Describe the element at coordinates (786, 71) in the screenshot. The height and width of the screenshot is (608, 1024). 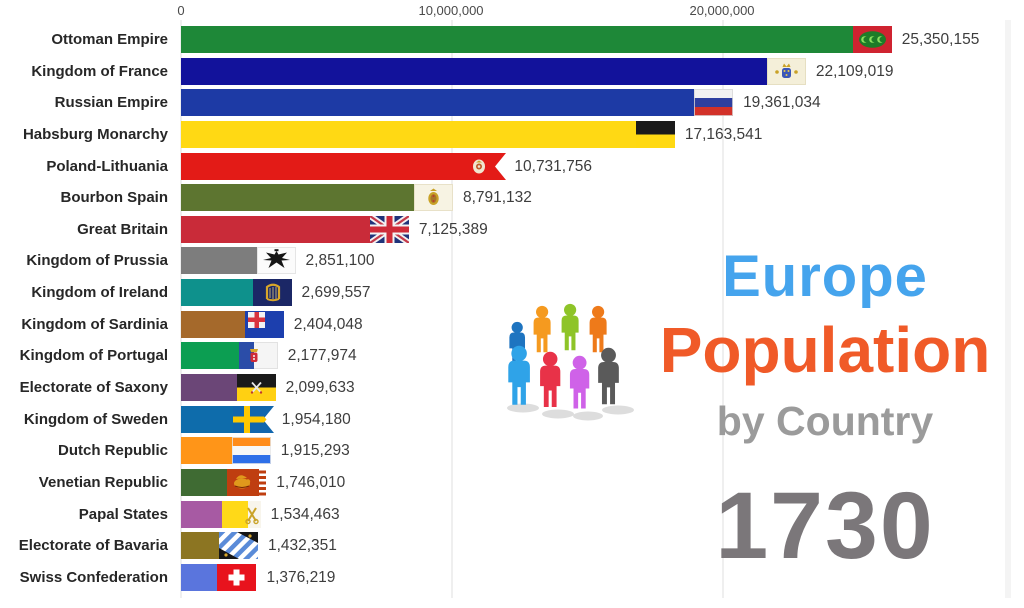
I see `kingdom-of-france-flag-icon` at that location.